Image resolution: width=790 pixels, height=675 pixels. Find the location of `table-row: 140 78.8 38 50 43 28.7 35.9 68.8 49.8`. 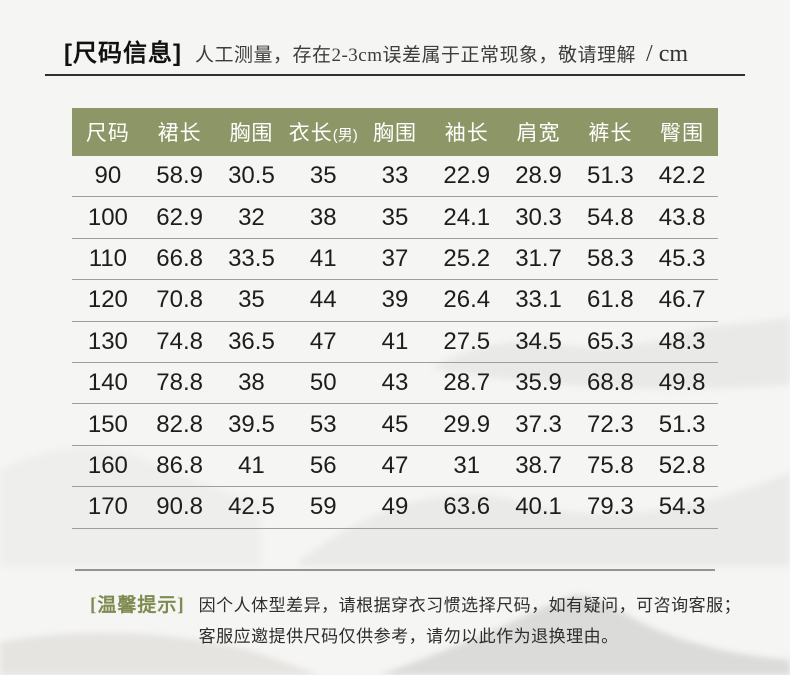

table-row: 140 78.8 38 50 43 28.7 35.9 68.8 49.8 is located at coordinates (395, 384).